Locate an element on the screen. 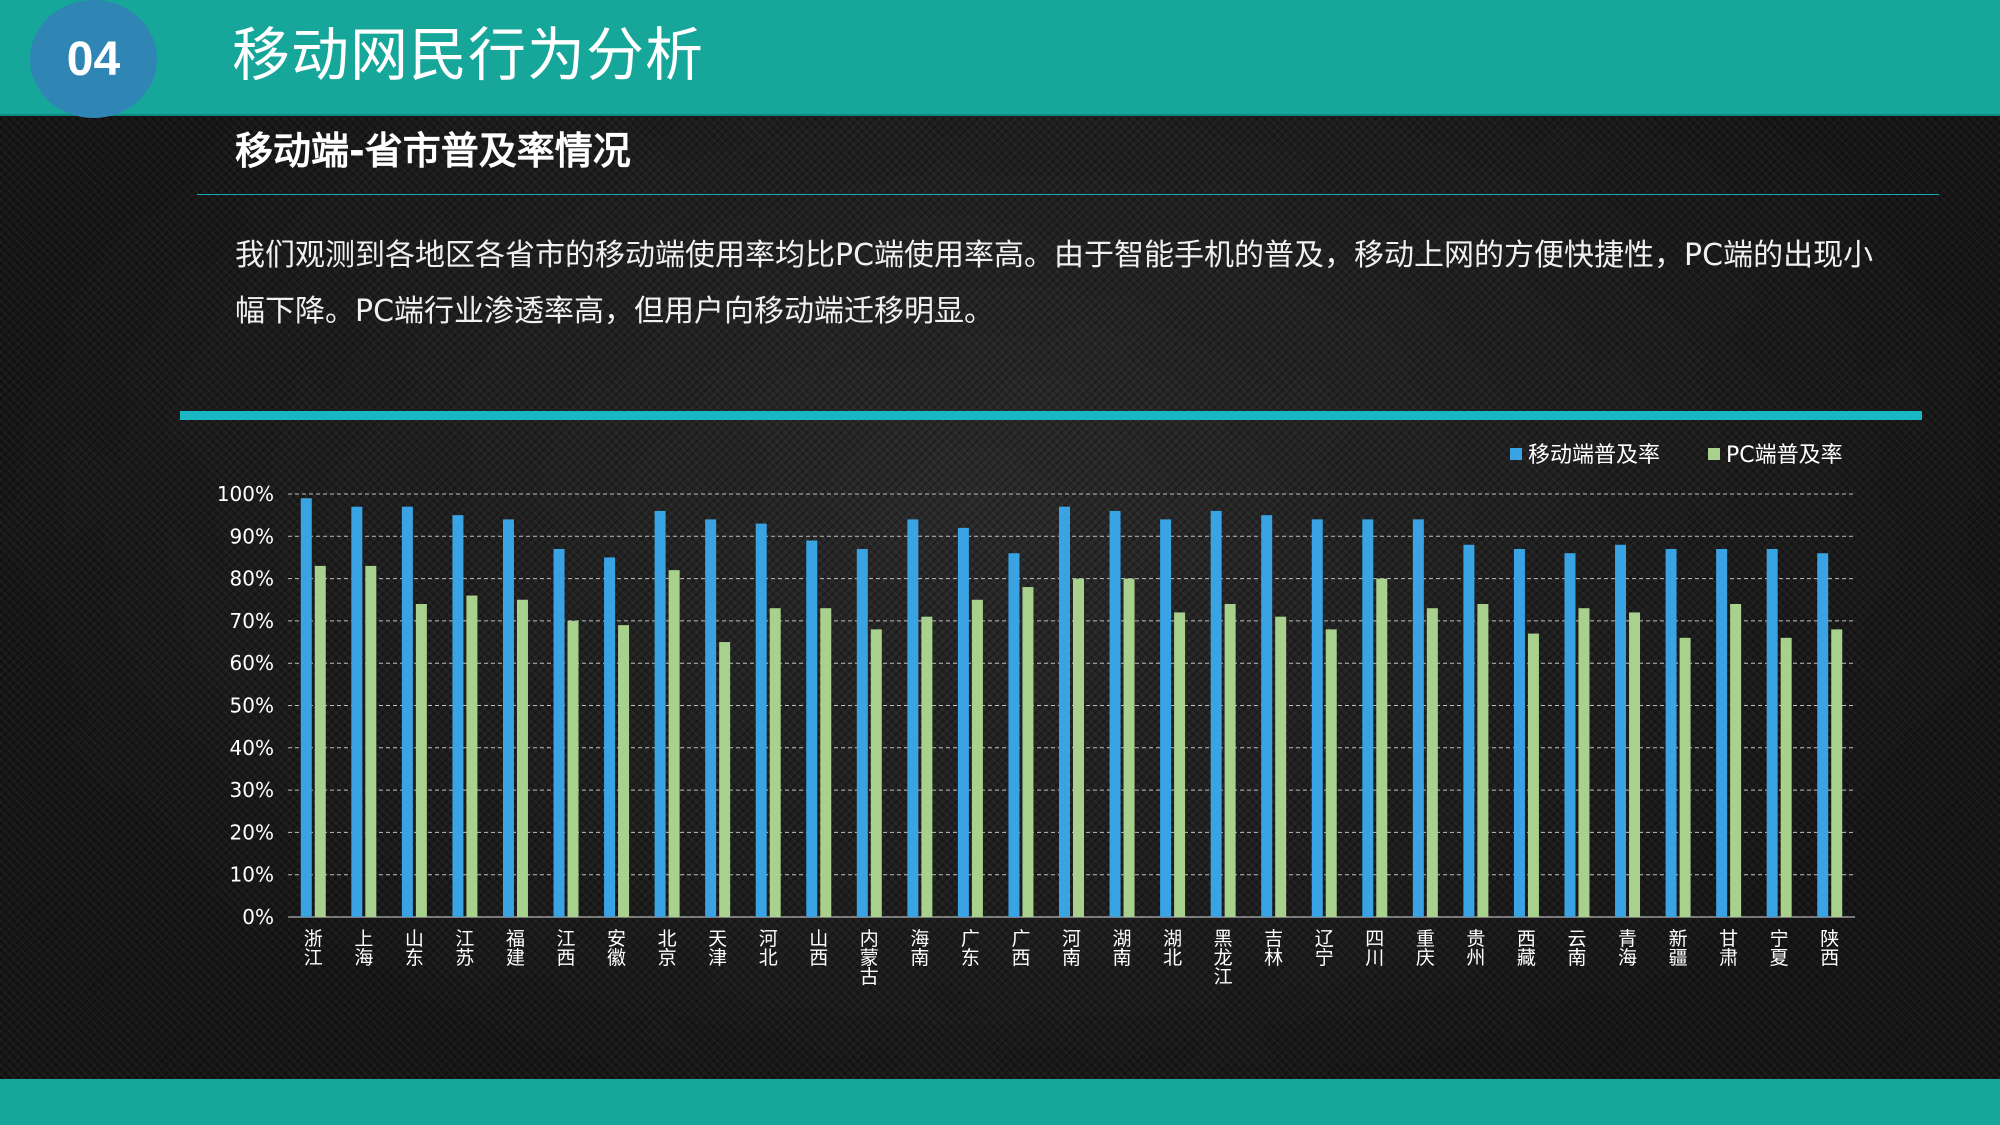 The image size is (2000, 1125). accent-divider is located at coordinates (1051, 415).